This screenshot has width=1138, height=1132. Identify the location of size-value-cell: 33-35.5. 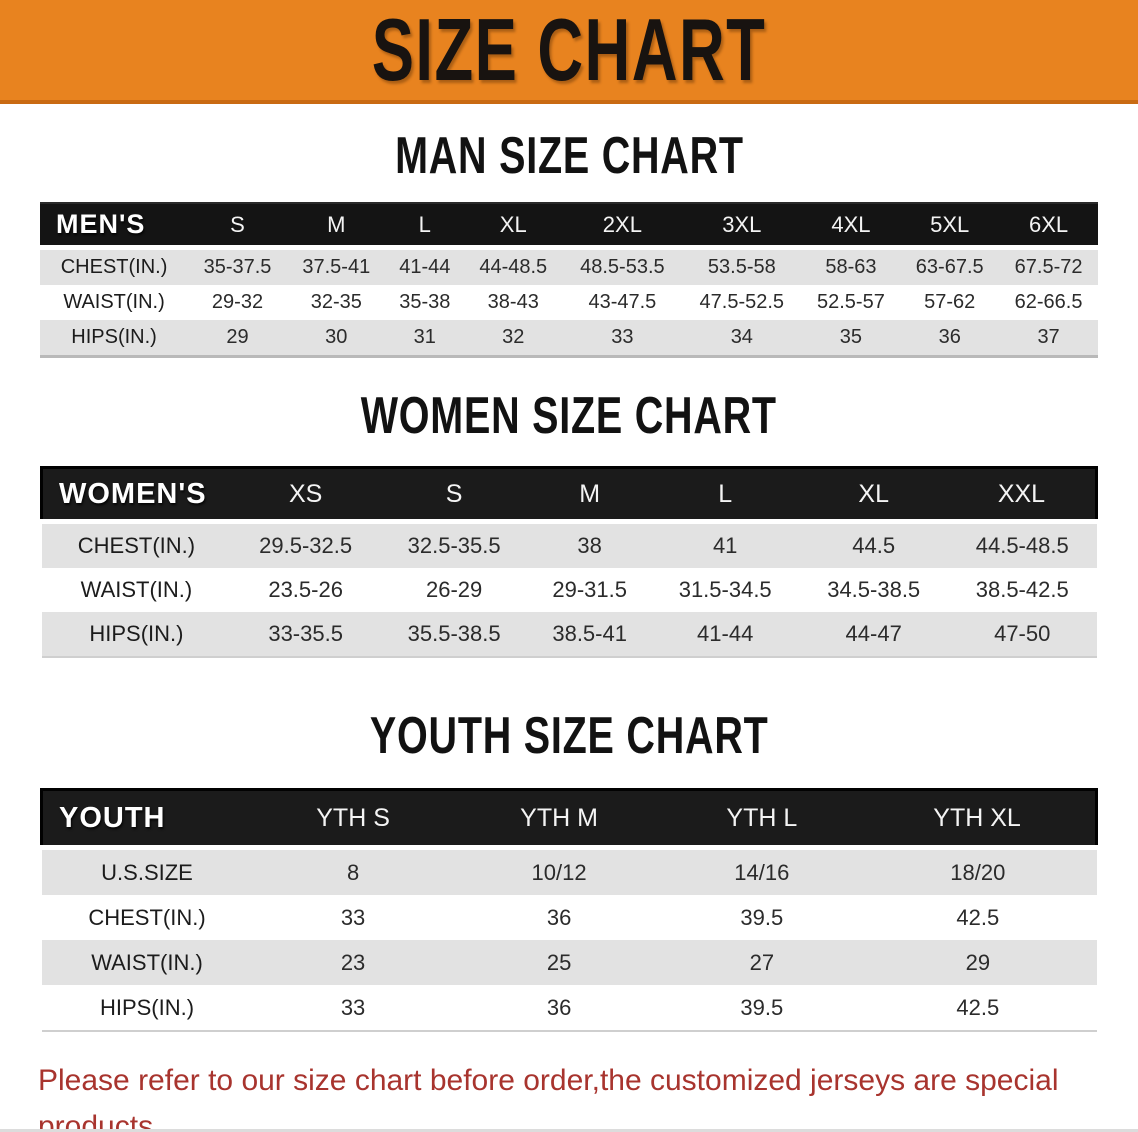
(305, 634).